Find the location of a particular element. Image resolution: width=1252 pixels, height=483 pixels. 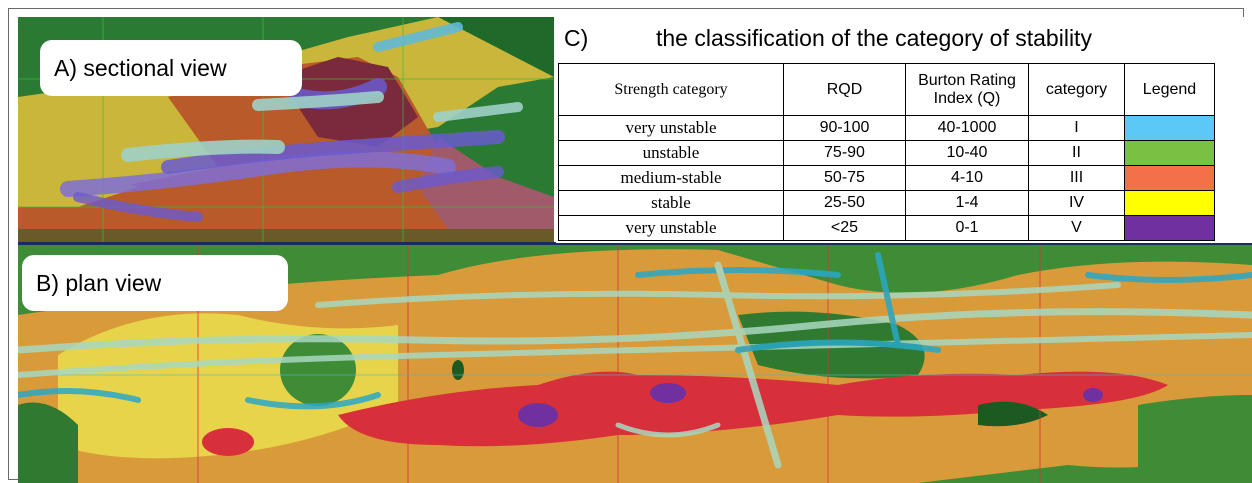

table-row: stable 25-50 1-4 IV is located at coordinates (886, 203).